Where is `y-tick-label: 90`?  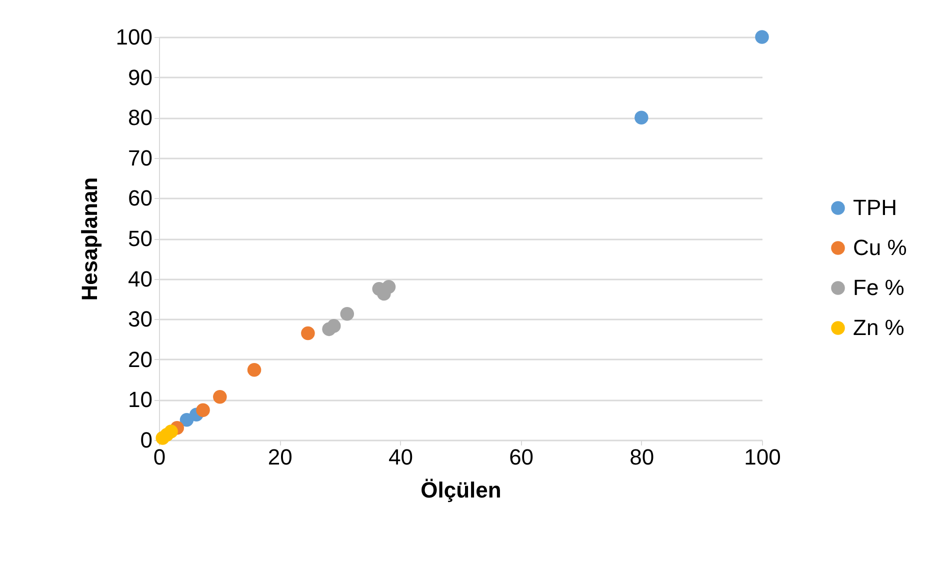 y-tick-label: 90 is located at coordinates (140, 77).